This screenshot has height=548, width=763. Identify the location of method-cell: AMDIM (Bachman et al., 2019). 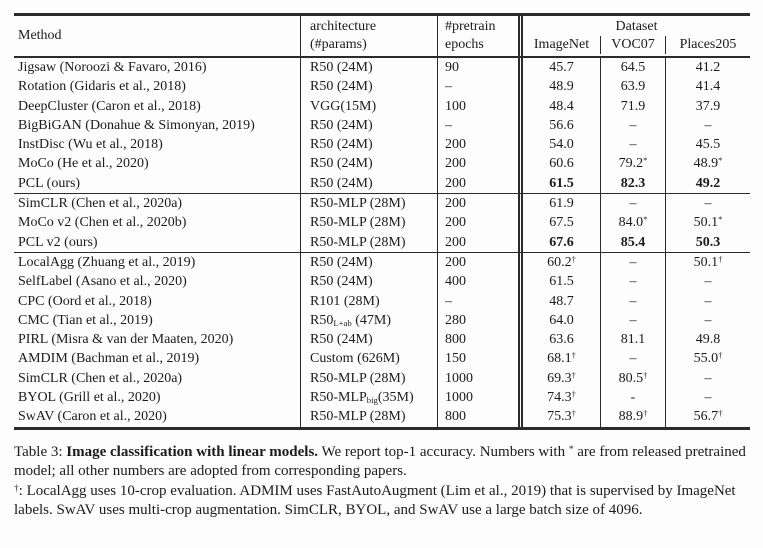
(109, 359).